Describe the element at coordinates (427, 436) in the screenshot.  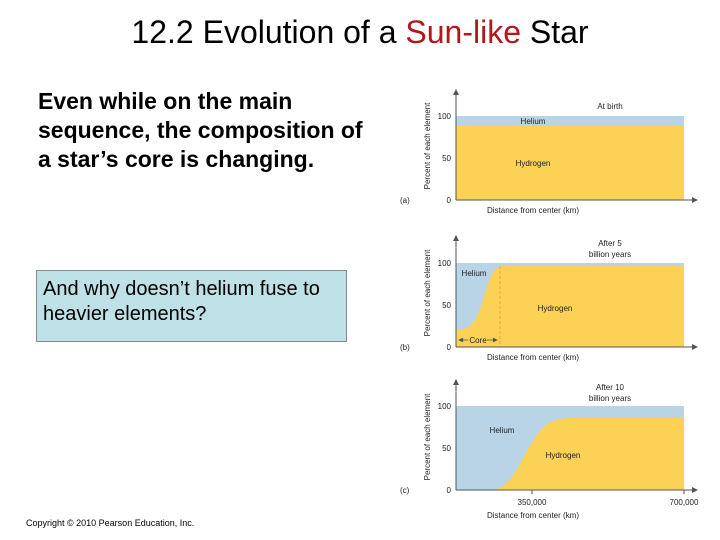
I see `panel-c-ylabel: Percent of each element` at that location.